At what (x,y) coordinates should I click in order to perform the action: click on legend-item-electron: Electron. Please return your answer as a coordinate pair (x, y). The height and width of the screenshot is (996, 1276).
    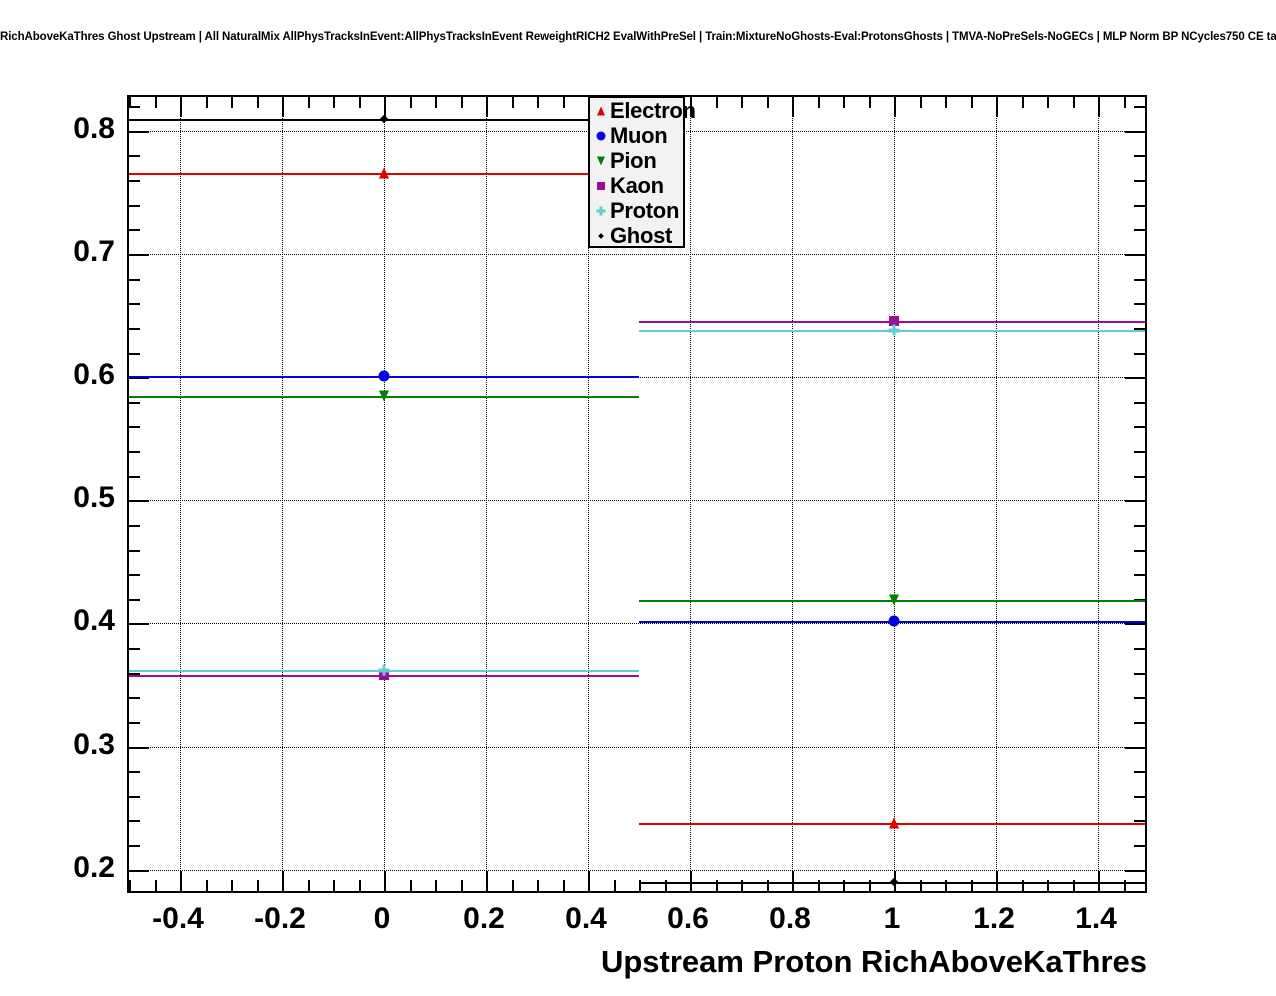
    Looking at the image, I should click on (643, 110).